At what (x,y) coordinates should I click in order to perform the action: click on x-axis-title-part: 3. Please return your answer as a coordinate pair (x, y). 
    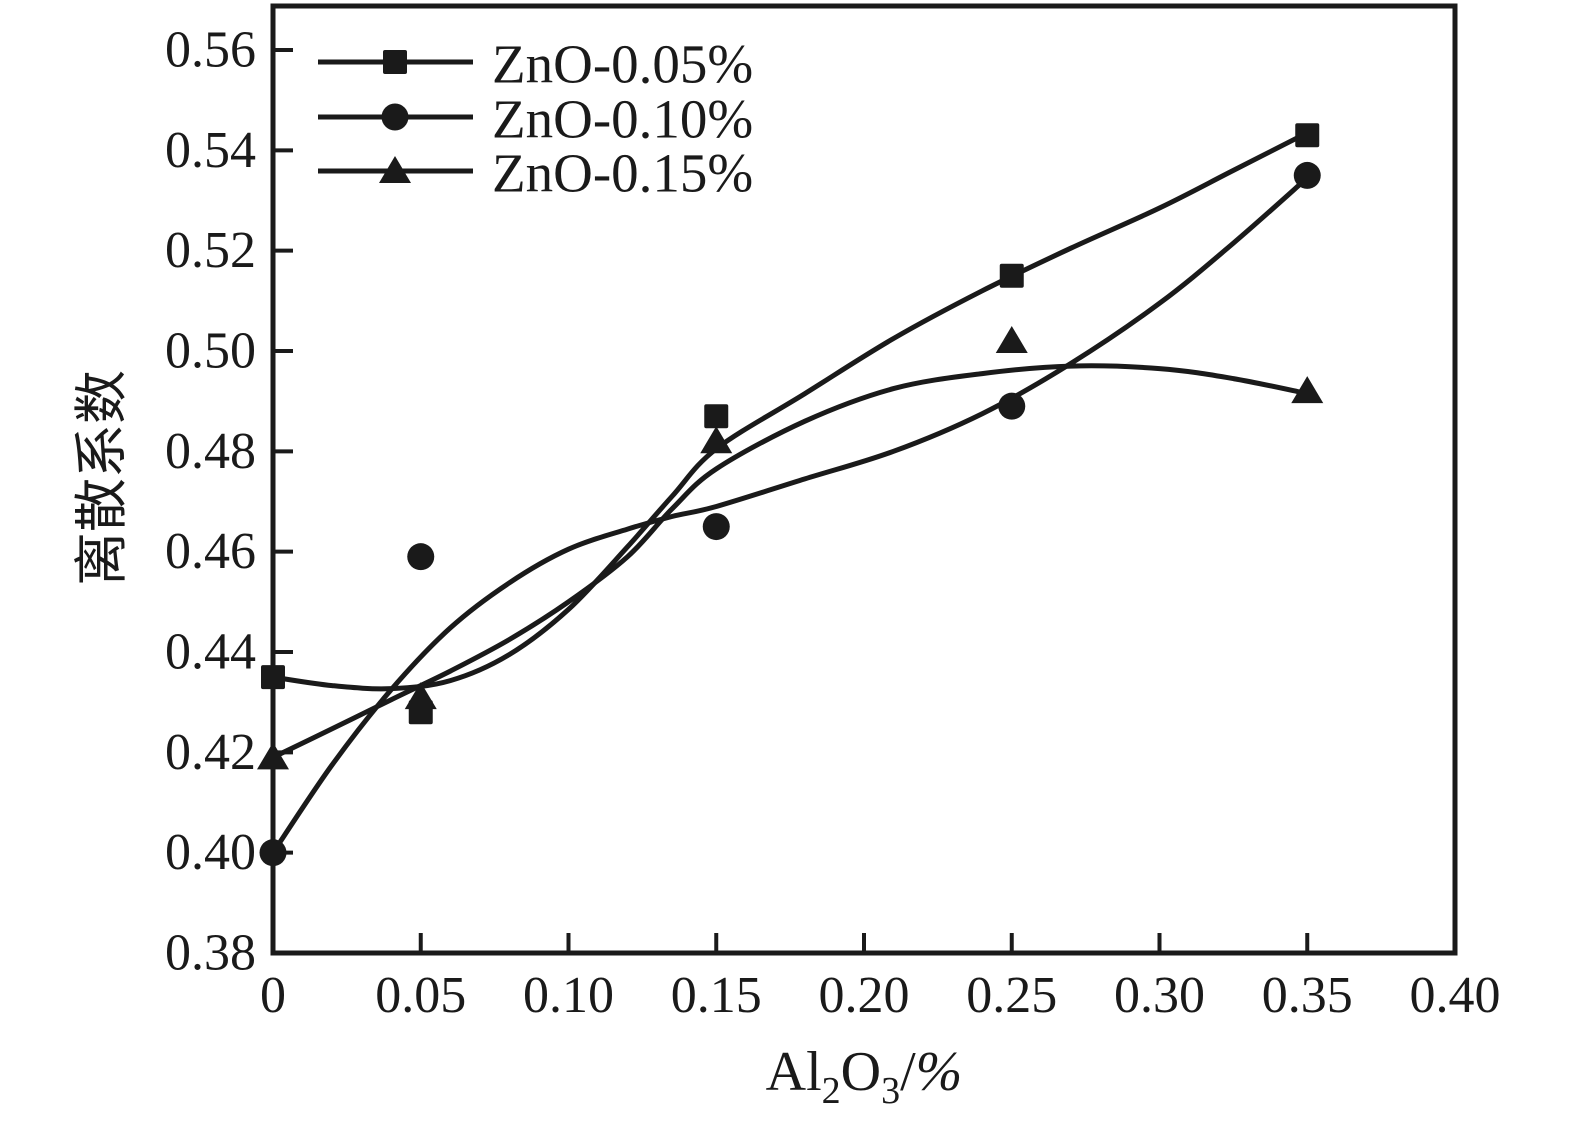
    Looking at the image, I should click on (890, 1091).